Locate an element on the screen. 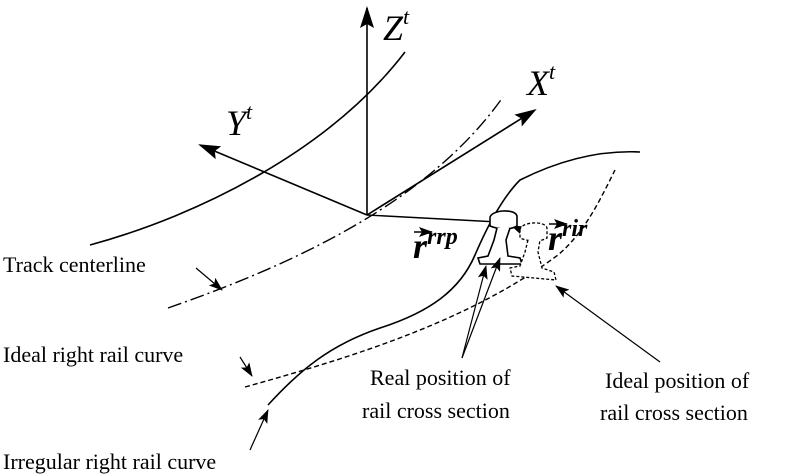  real-rail-cross-section is located at coordinates (500, 237).